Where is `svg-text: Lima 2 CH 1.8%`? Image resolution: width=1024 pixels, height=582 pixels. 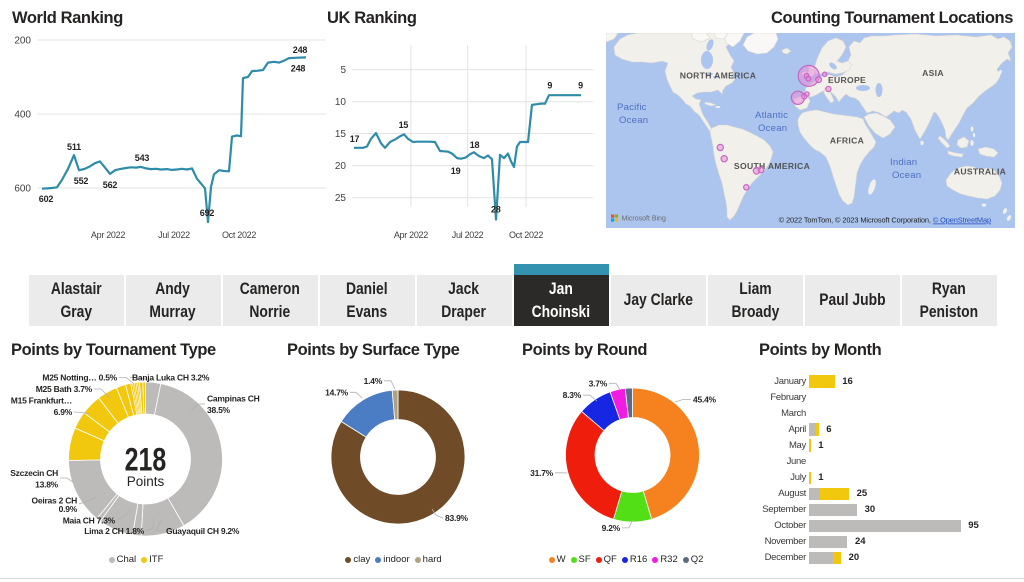 svg-text: Lima 2 CH 1.8% is located at coordinates (114, 531).